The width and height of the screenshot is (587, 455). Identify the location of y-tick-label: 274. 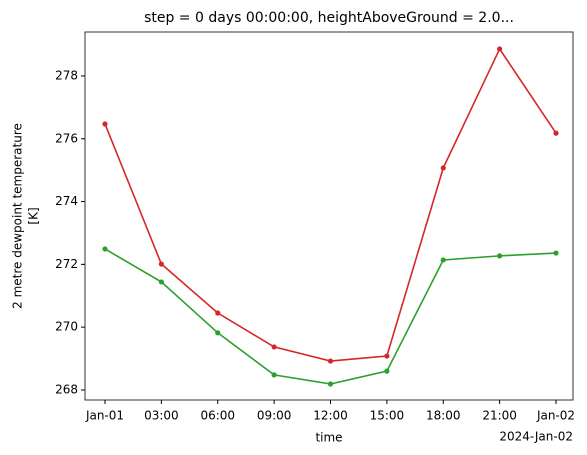
(66, 201).